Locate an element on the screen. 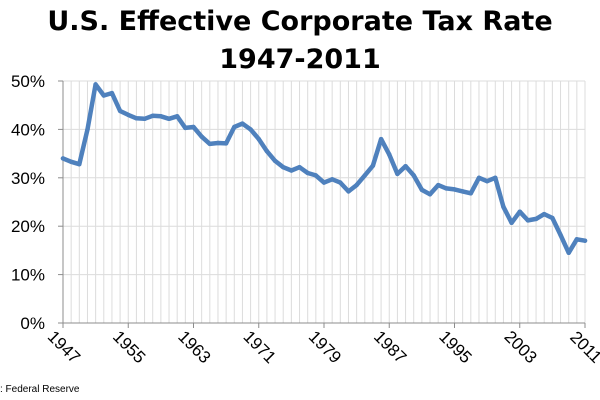 This screenshot has width=600, height=400. x-tick-label: 2011 is located at coordinates (583, 346).